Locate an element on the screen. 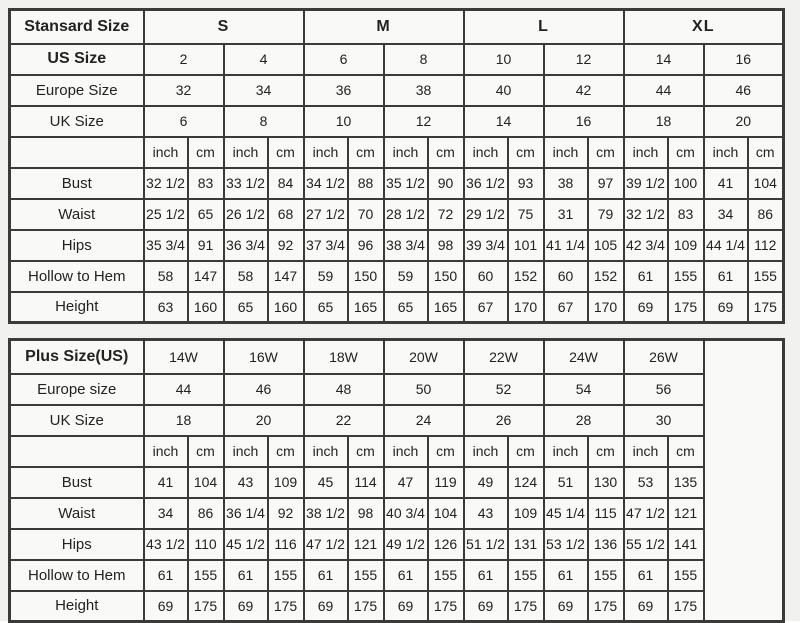  value-cell: 101 is located at coordinates (525, 245).